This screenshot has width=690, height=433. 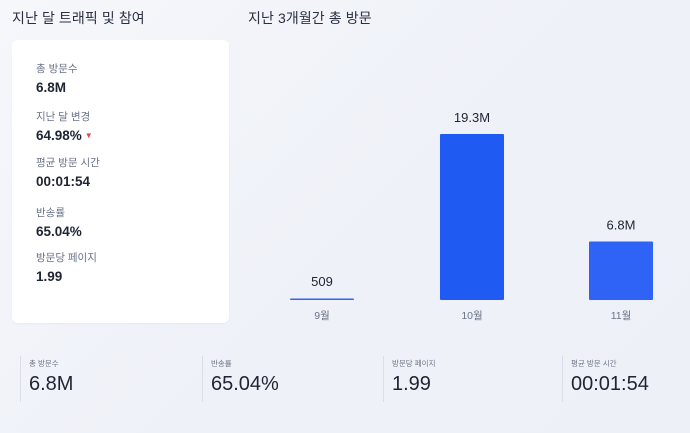 I want to click on summary-avg-visit-time-label: 평균 방문 시간, so click(x=594, y=363).